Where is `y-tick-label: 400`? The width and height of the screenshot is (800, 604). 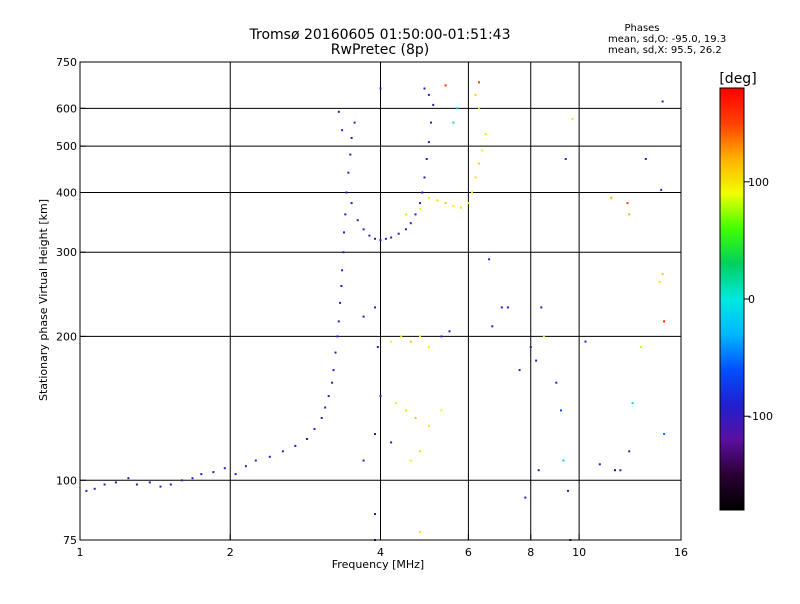
y-tick-label: 400 is located at coordinates (66, 192).